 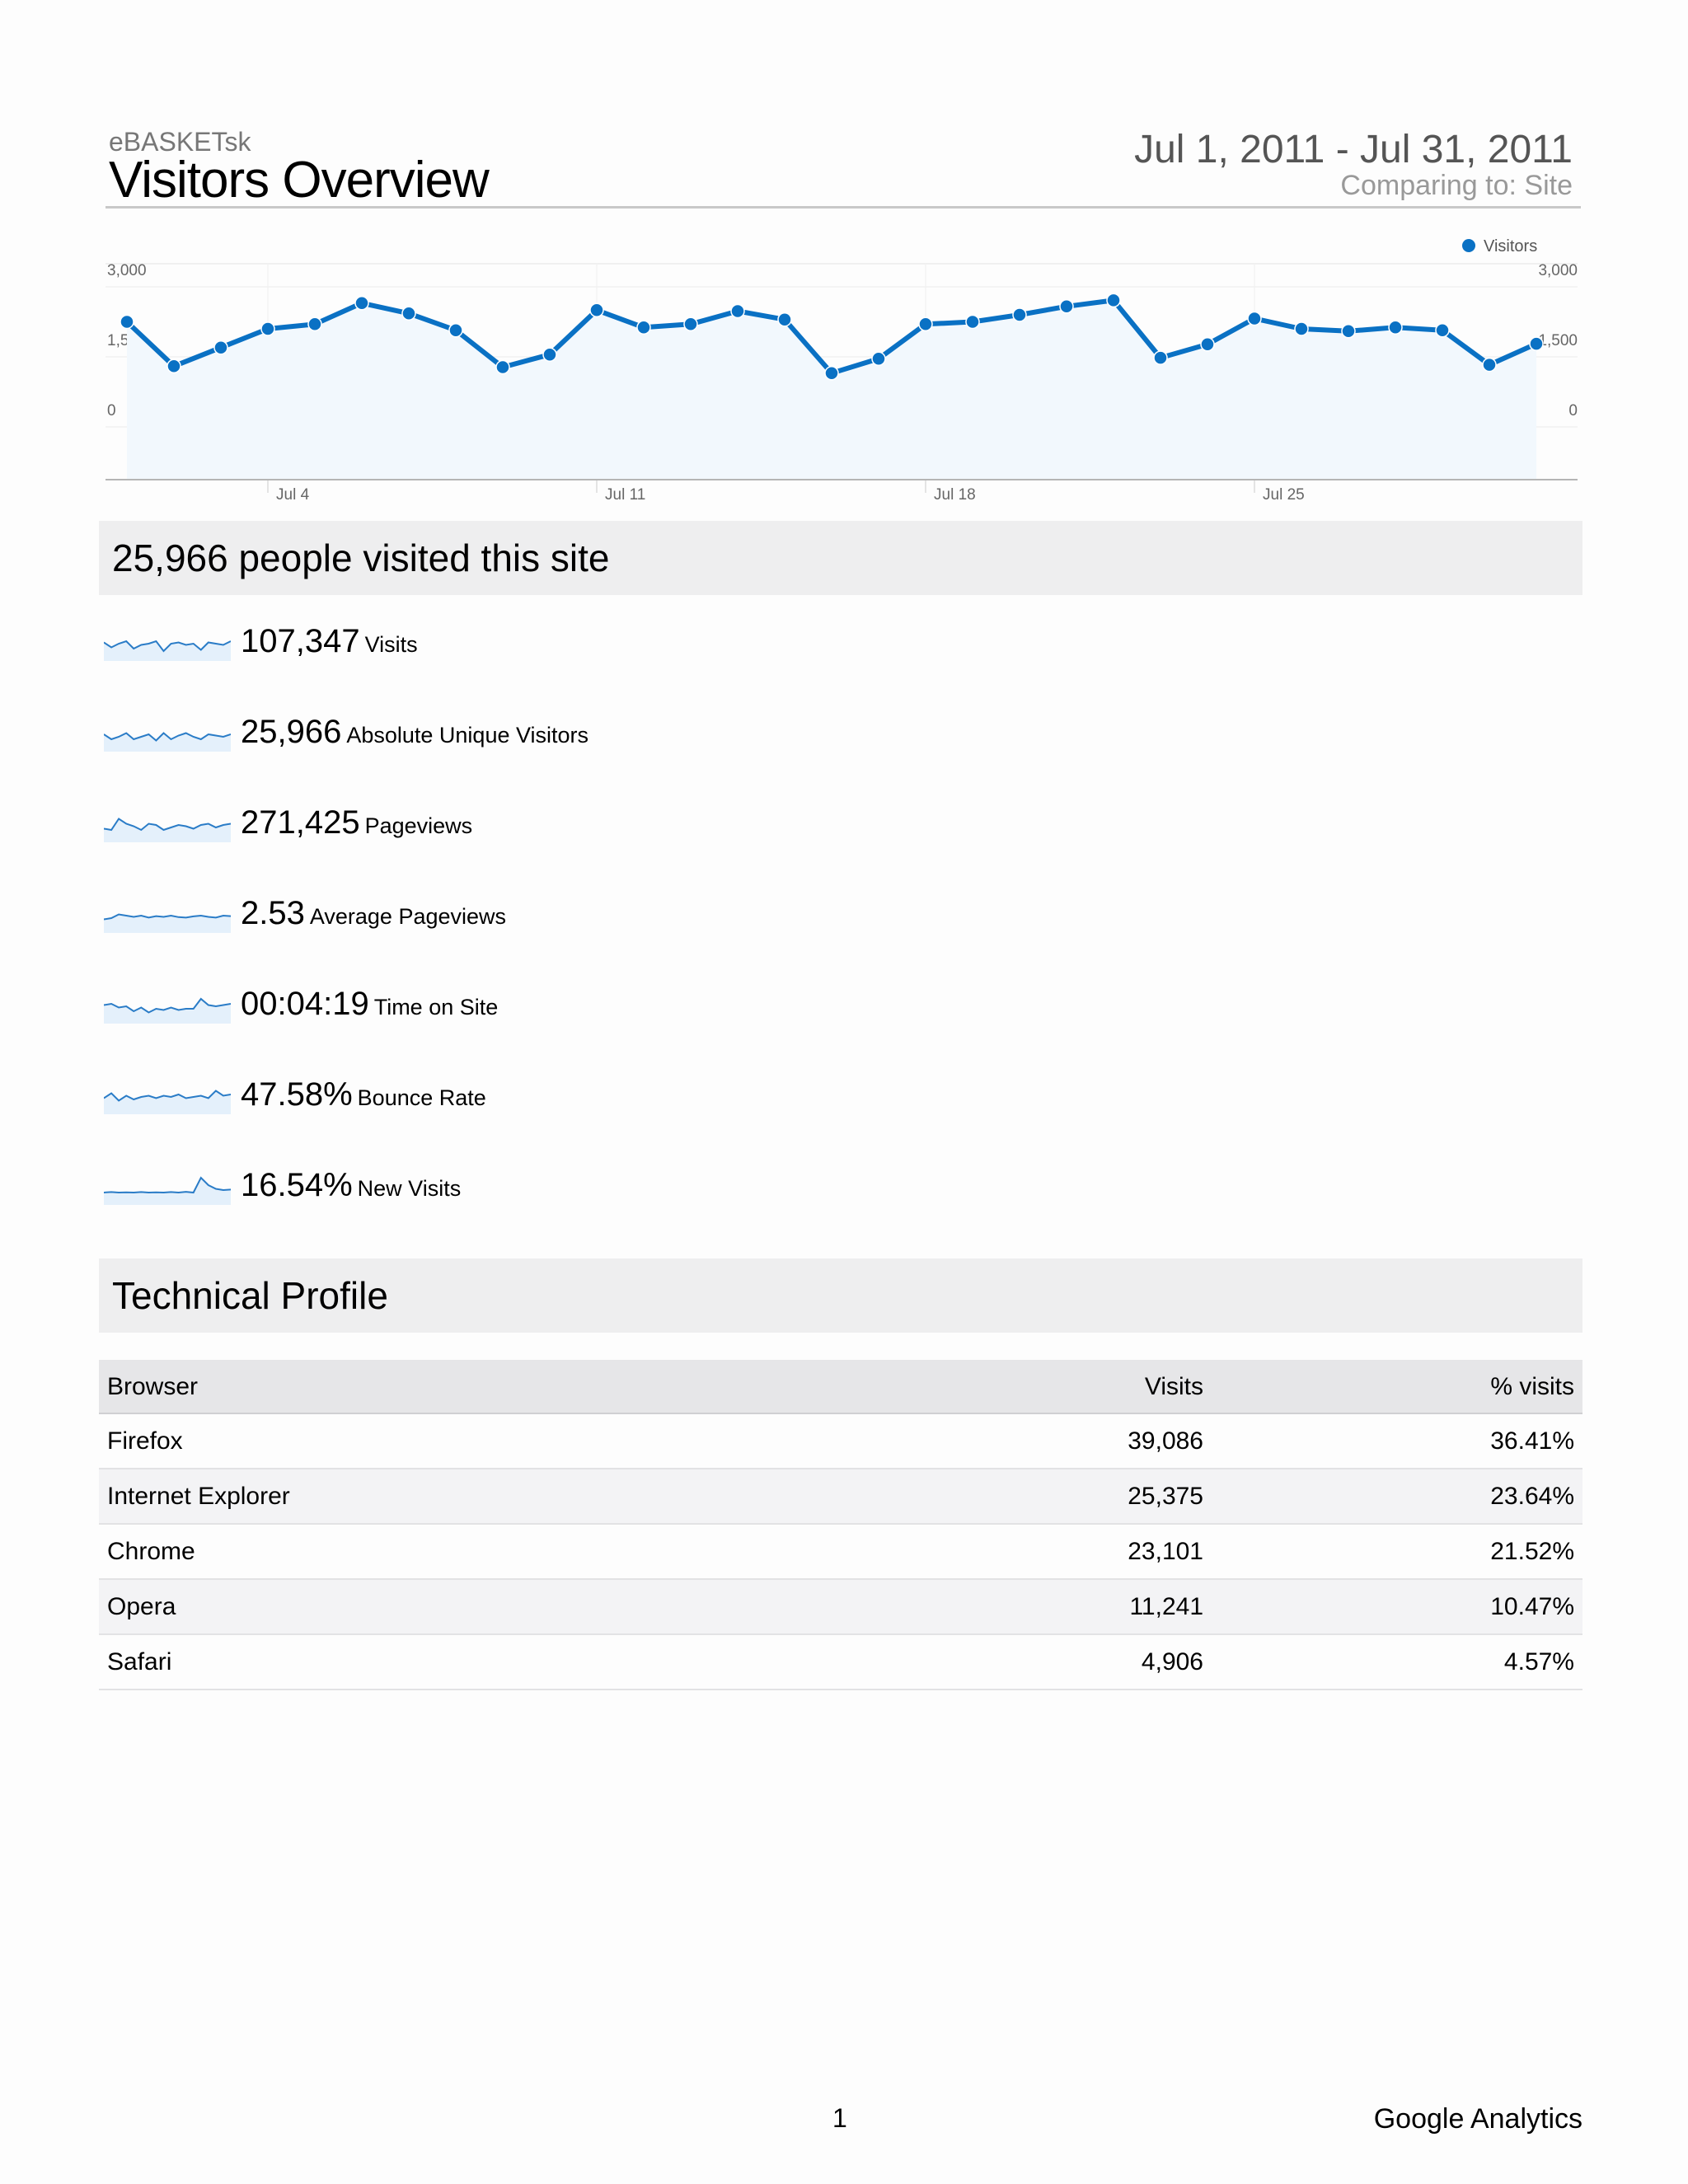 I want to click on metric-value-group: 16.54% New Visits, so click(x=351, y=1185).